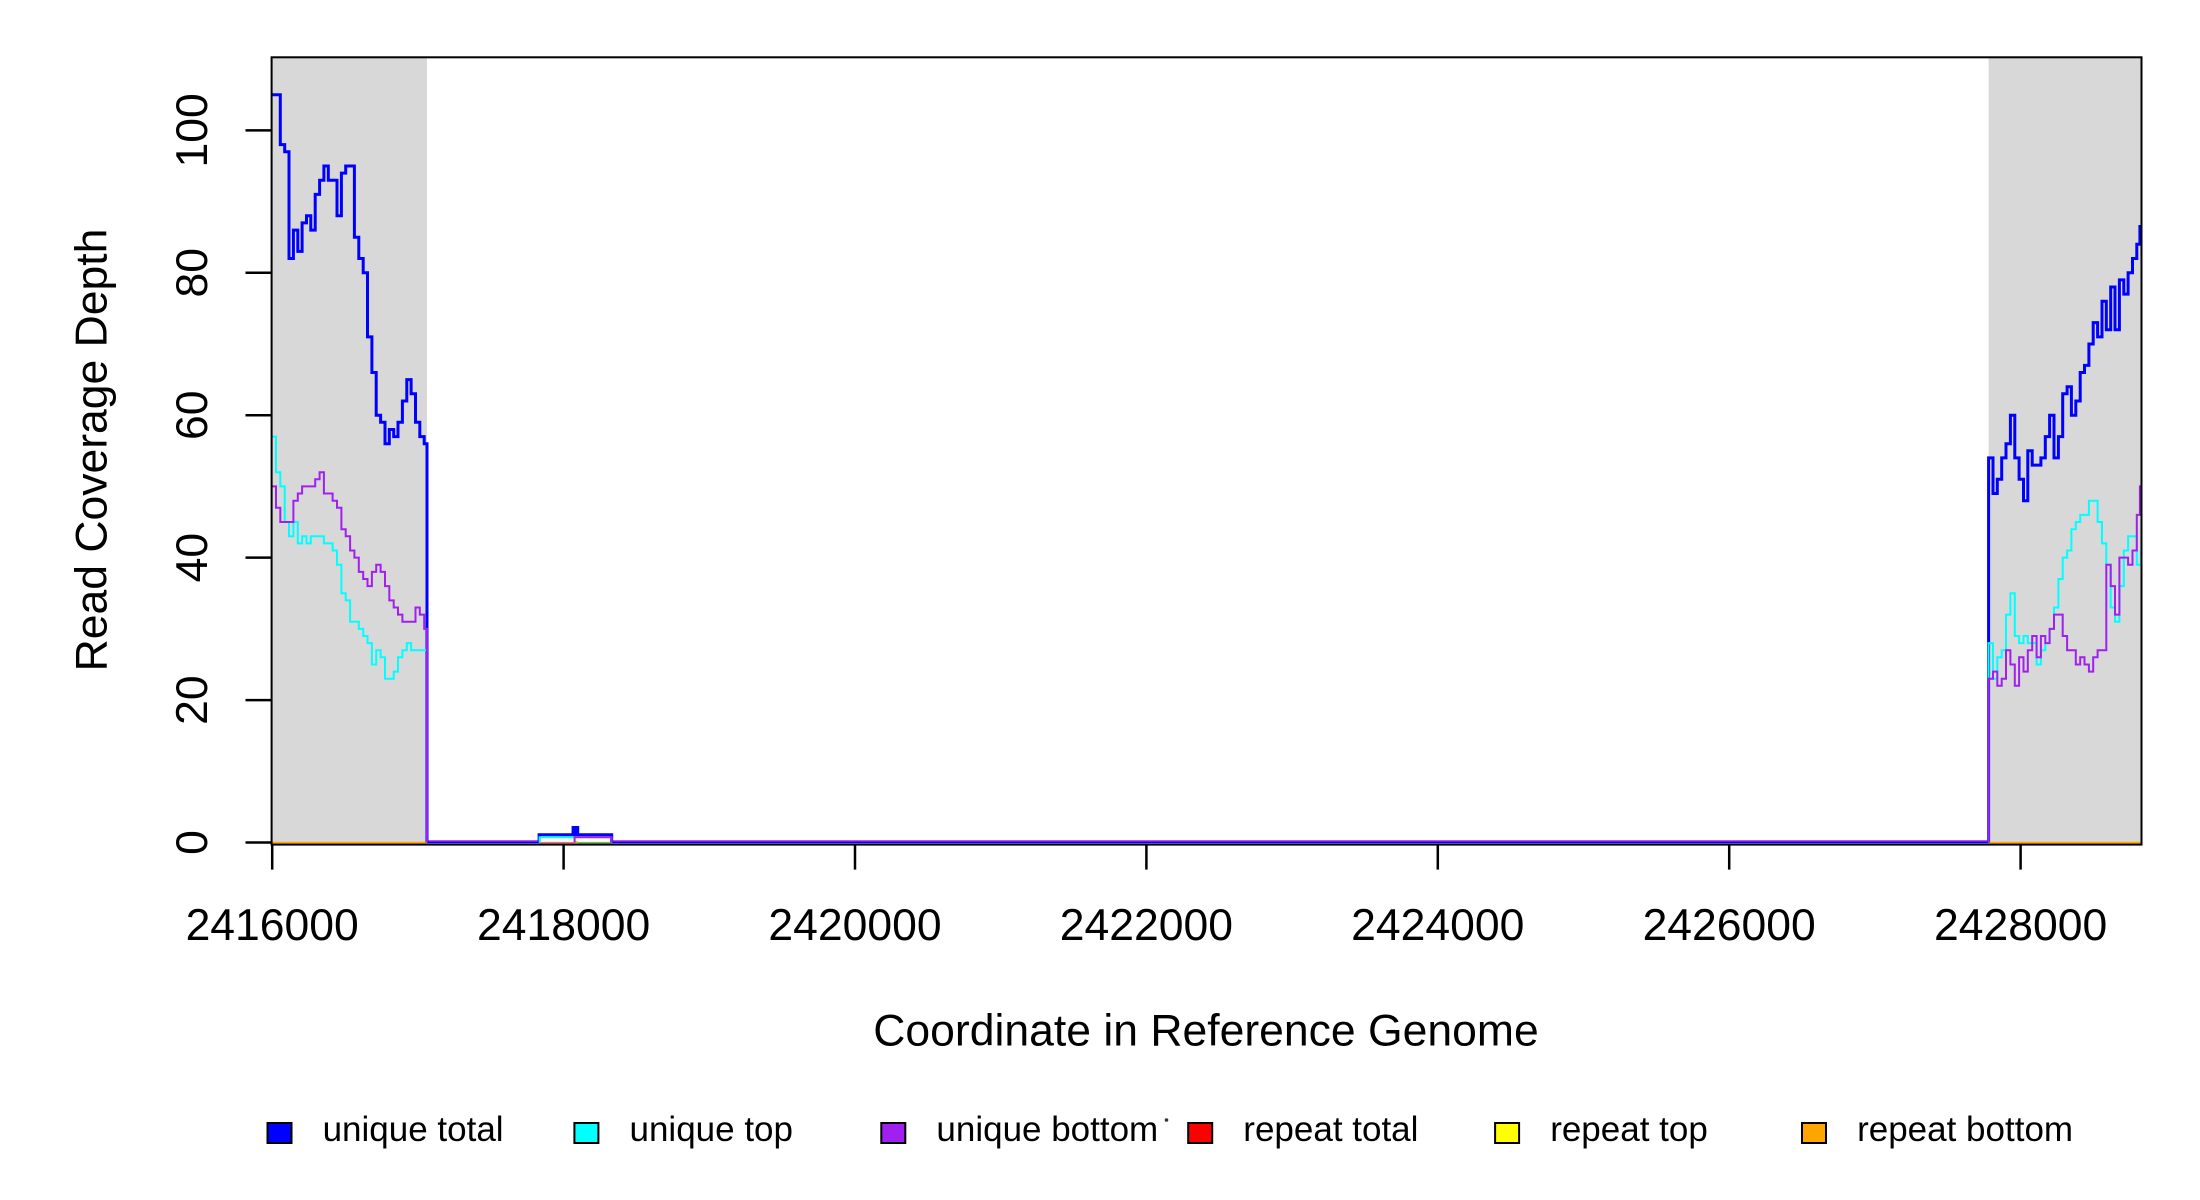  What do you see at coordinates (563, 925) in the screenshot?
I see `svg-text: 2418000` at bounding box center [563, 925].